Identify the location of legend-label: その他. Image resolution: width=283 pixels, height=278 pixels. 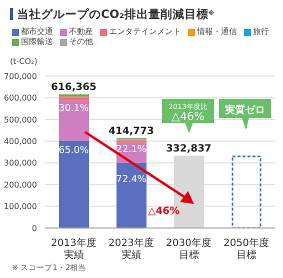
(80, 42).